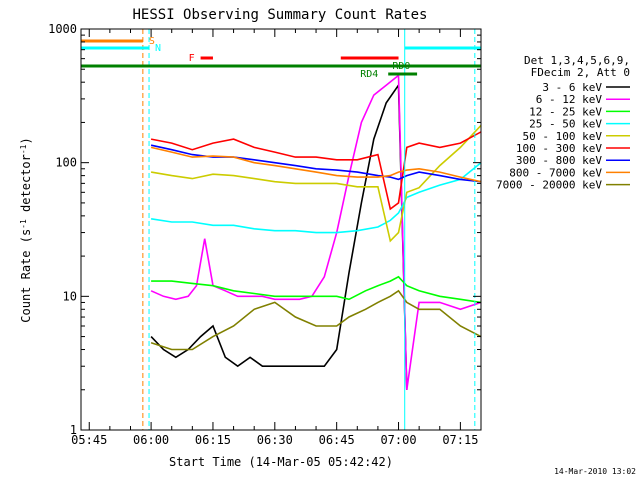 The image size is (640, 480). What do you see at coordinates (555, 172) in the screenshot?
I see `legend-label: 800 - 7000 keV` at bounding box center [555, 172].